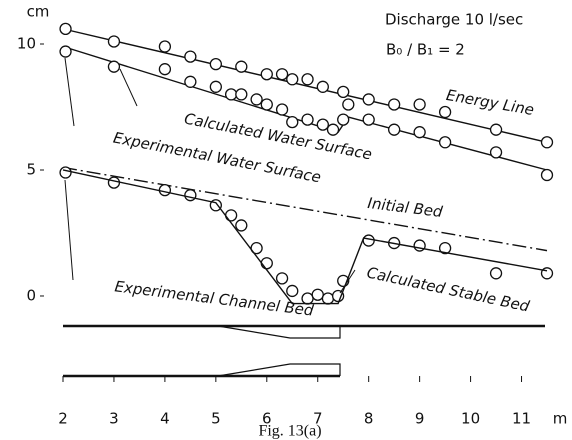 This screenshot has width=572, height=440. Describe the element at coordinates (454, 20) in the screenshot. I see `annotation: Discharge 10 l/sec` at that location.